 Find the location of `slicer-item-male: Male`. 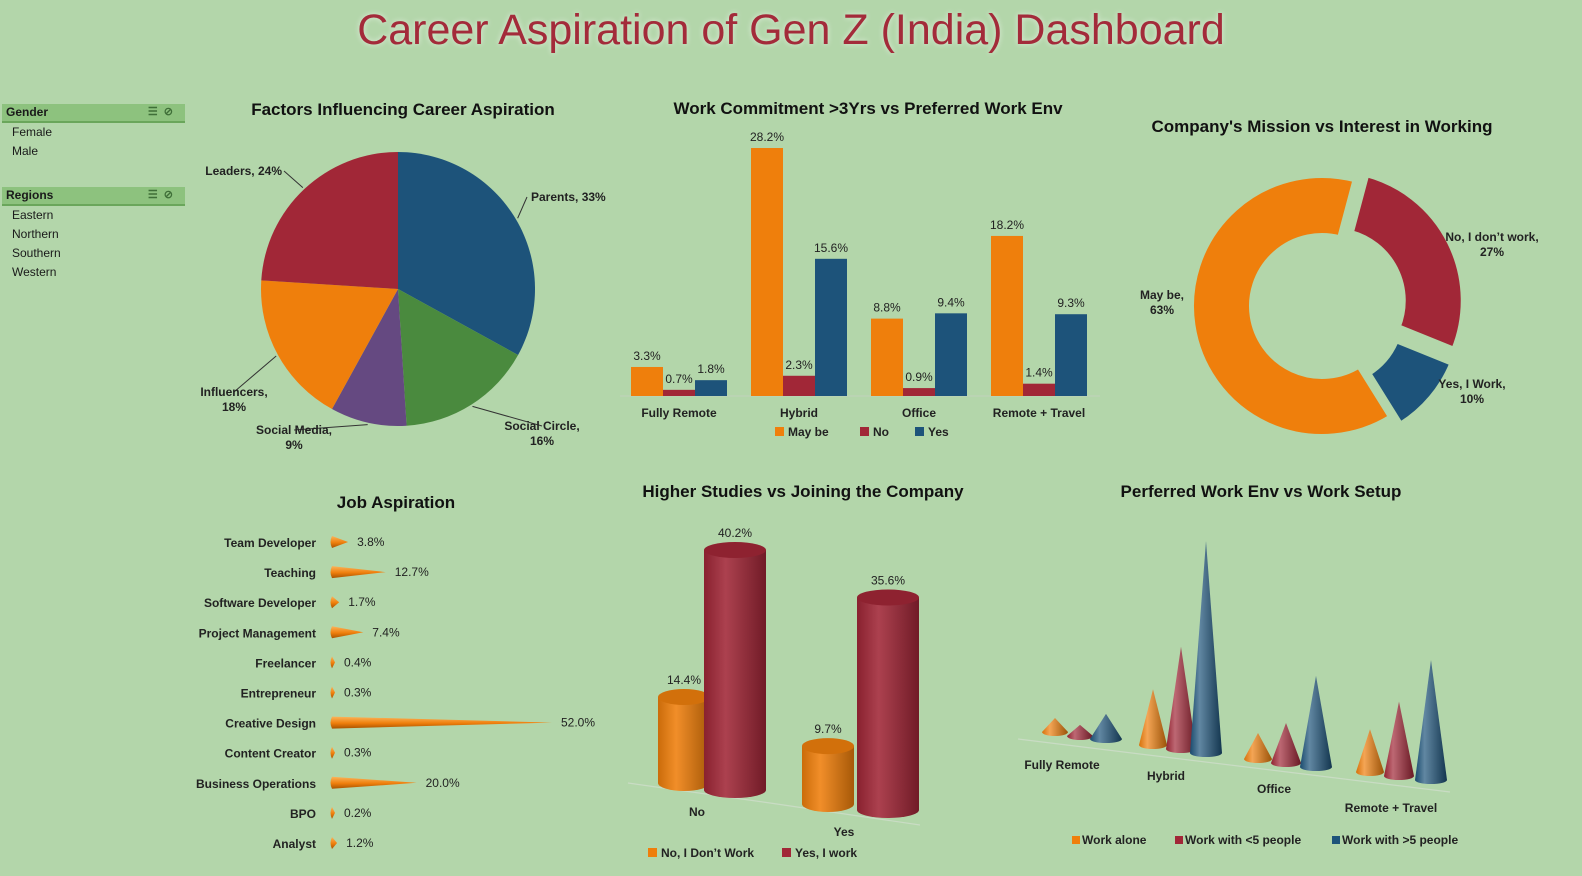

slicer-item-male: Male is located at coordinates (25, 151).